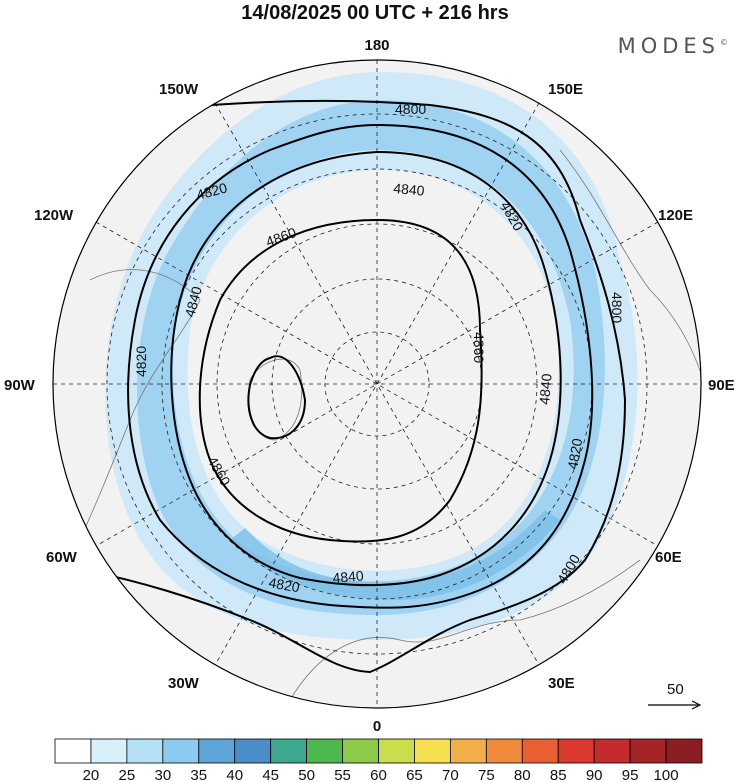 The image size is (750, 782). I want to click on reference-vector: 50, so click(675, 695).